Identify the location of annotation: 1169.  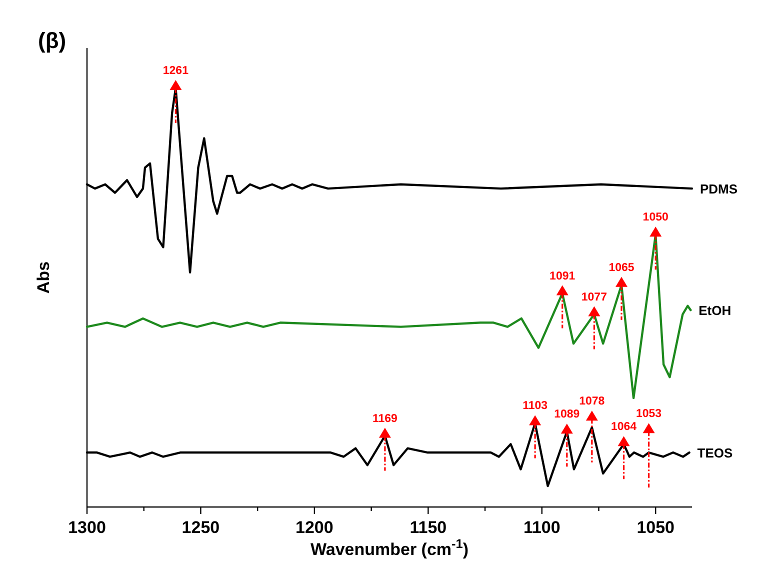
(385, 418).